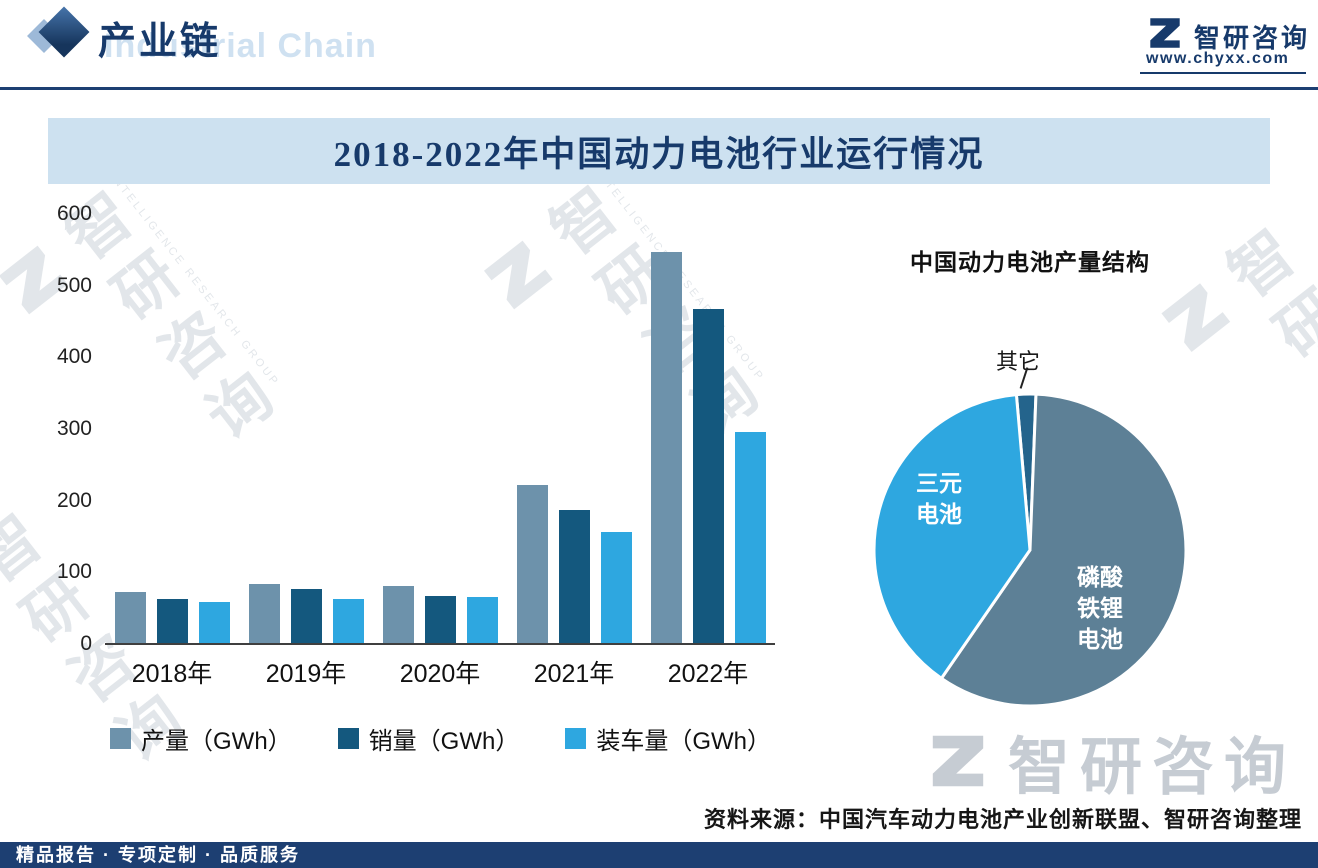 The image size is (1318, 868). What do you see at coordinates (74, 428) in the screenshot?
I see `y-axis-label: 300` at bounding box center [74, 428].